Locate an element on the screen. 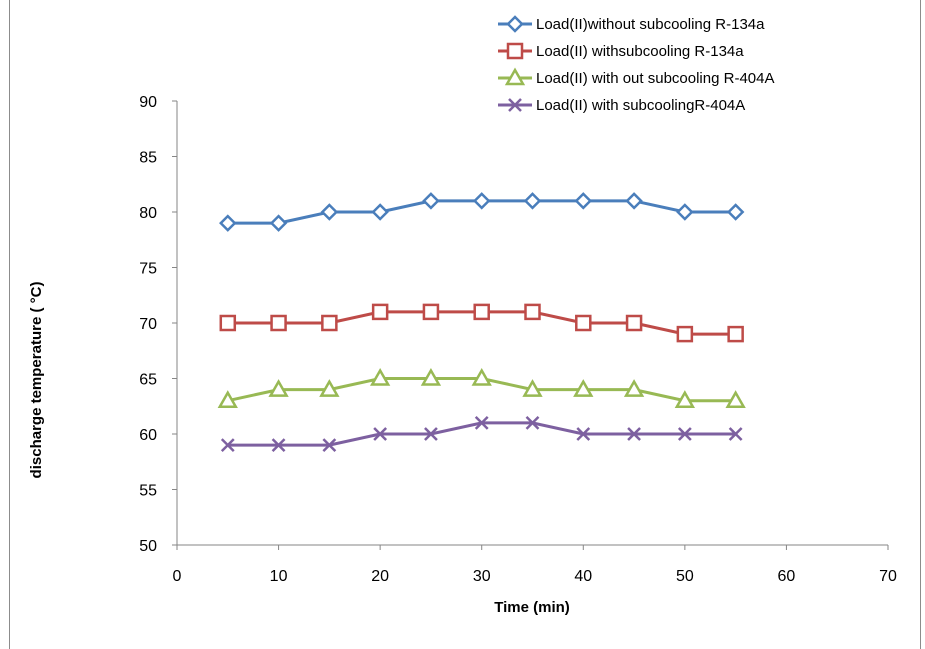  y-axis-title: discharge temperature ( °C) is located at coordinates (36, 380).